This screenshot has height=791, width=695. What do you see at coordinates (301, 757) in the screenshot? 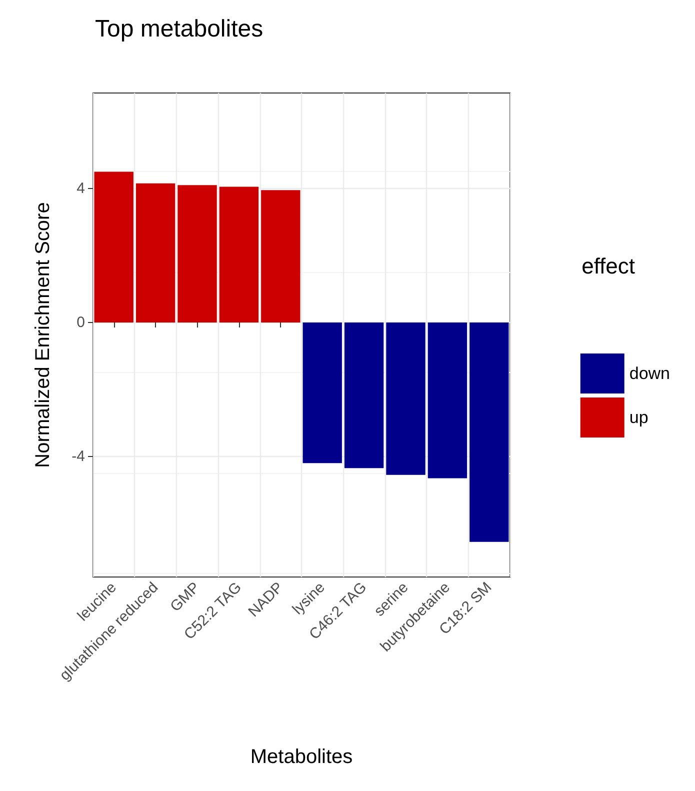
I see `x-axis-title: Metabolites` at bounding box center [301, 757].